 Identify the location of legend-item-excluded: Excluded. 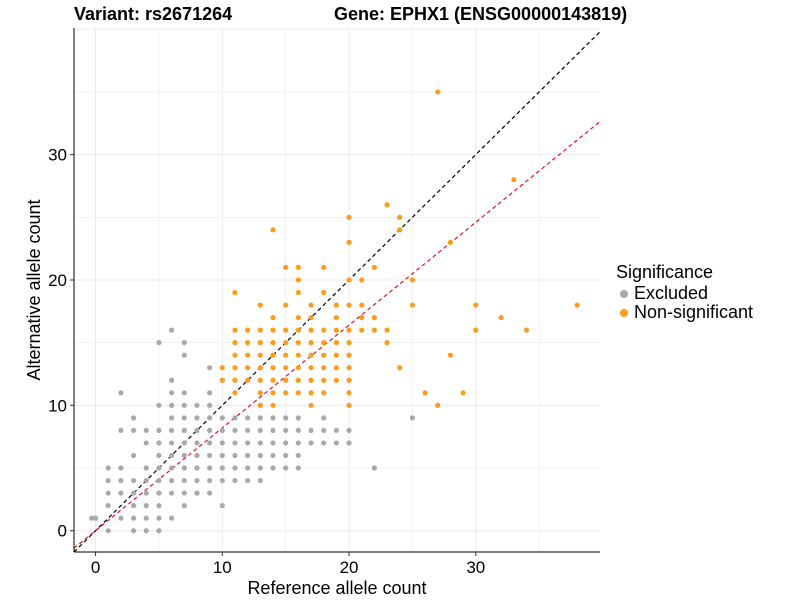
(684, 293).